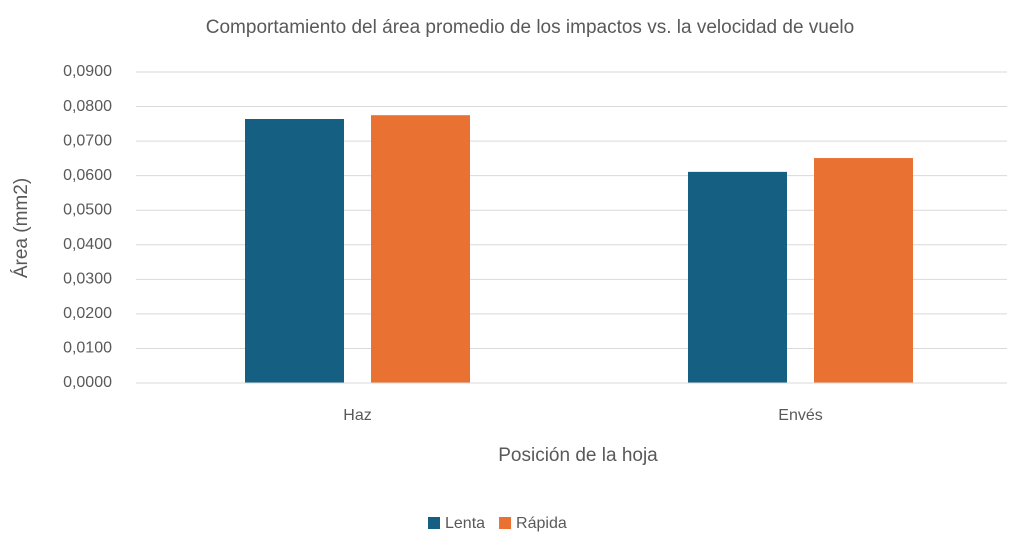 This screenshot has height=535, width=1009. Describe the element at coordinates (87, 382) in the screenshot. I see `y-tick-label: 0,0000` at that location.